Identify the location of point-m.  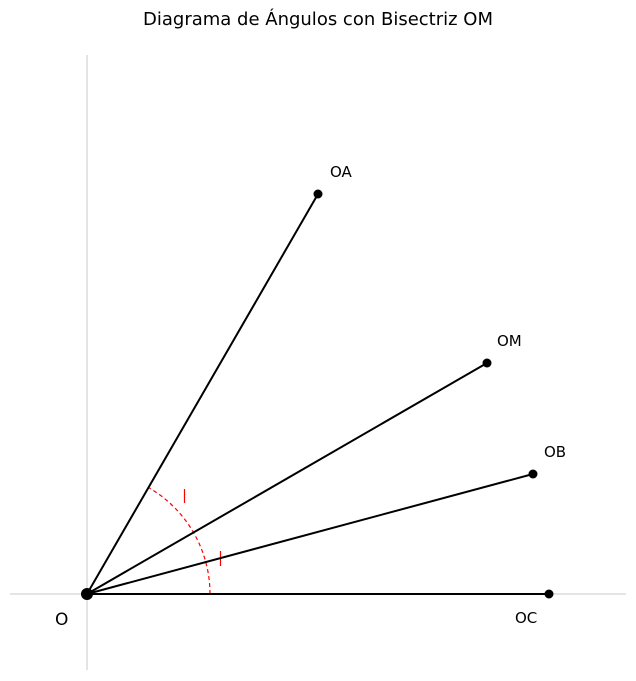
(487, 363).